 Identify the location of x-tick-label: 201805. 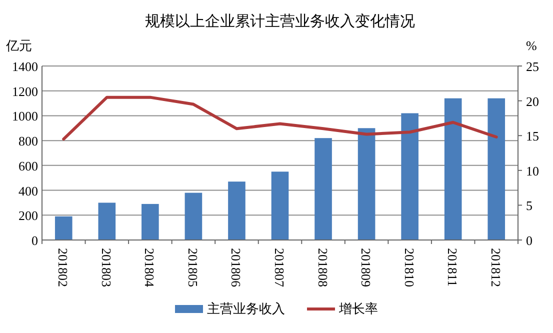
(192, 267).